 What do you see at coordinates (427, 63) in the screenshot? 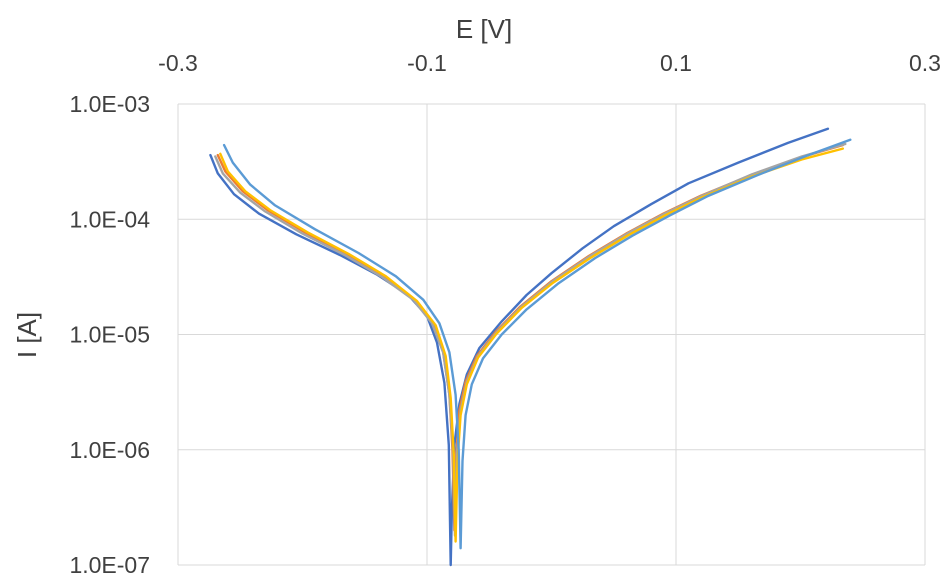
I see `x-tick-label: -0.1` at bounding box center [427, 63].